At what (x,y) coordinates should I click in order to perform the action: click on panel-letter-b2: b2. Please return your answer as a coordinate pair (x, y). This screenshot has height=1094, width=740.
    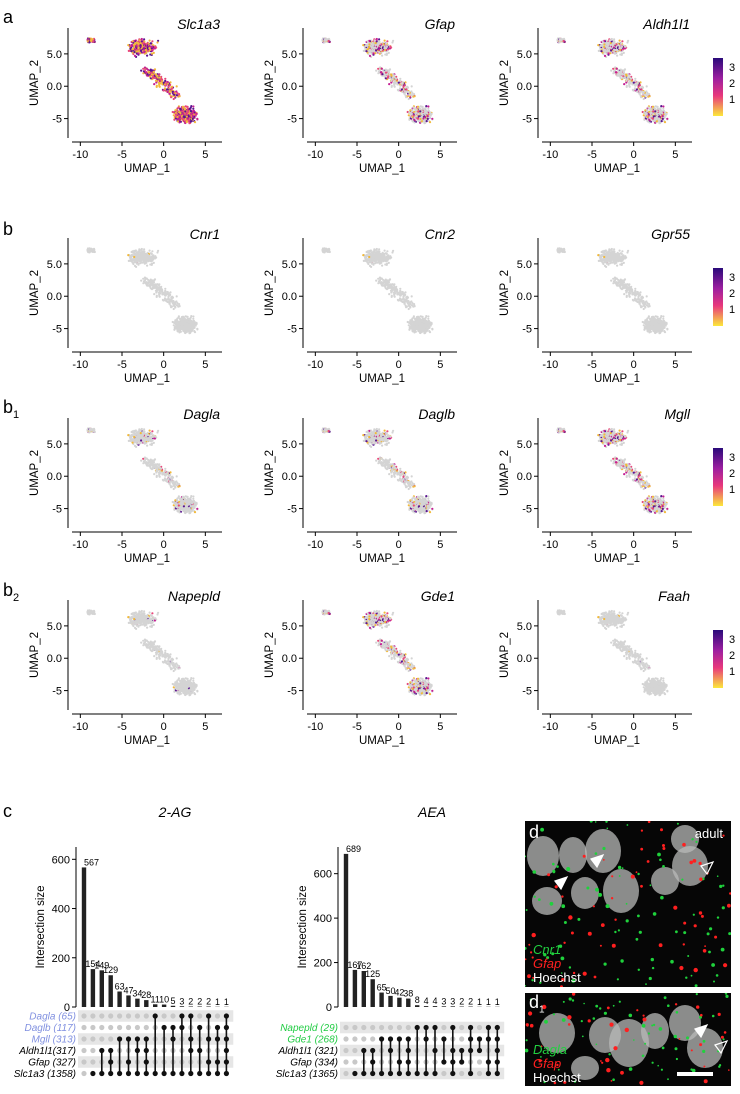
    Looking at the image, I should click on (11, 592).